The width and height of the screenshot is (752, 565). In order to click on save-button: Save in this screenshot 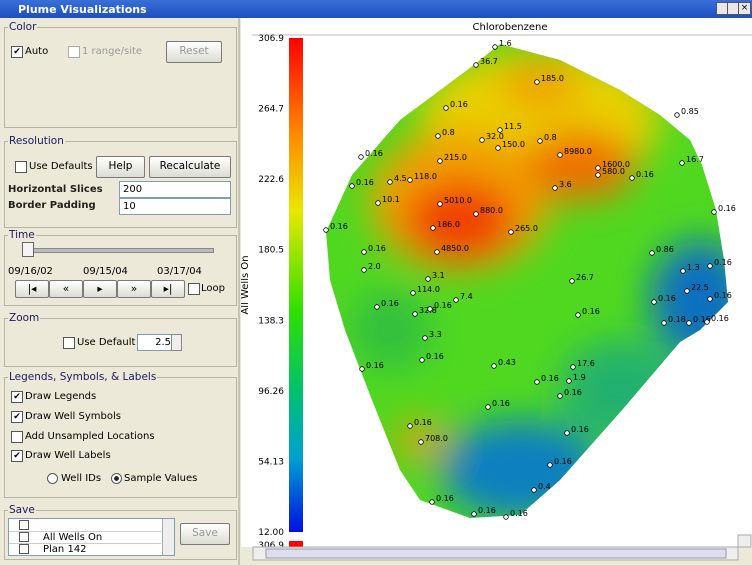, I will do `click(205, 534)`.